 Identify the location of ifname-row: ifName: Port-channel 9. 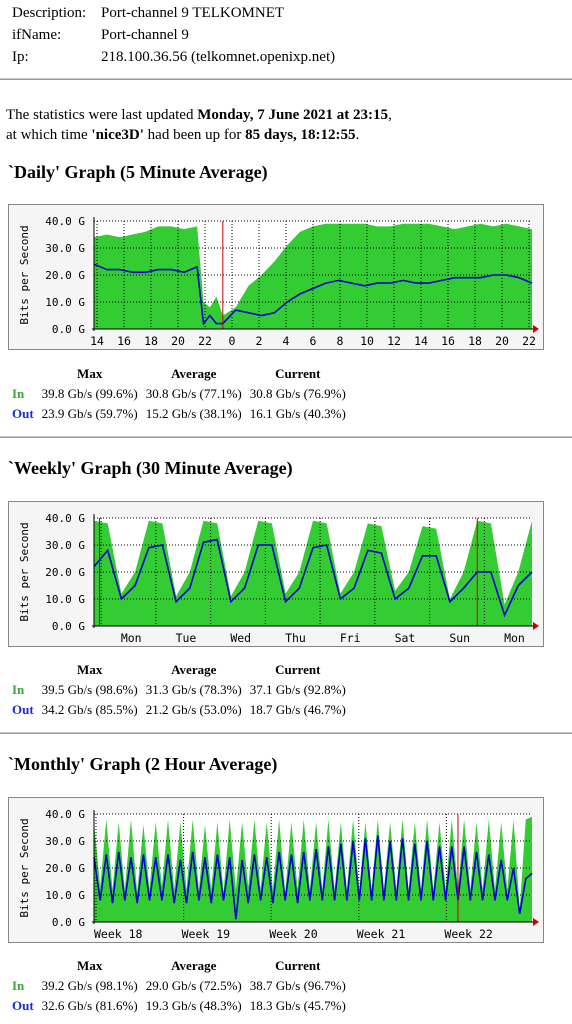
(173, 35).